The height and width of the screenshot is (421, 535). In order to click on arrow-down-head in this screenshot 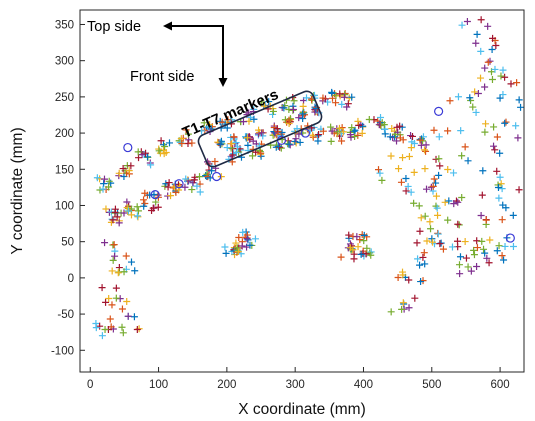, I will do `click(223, 82)`.